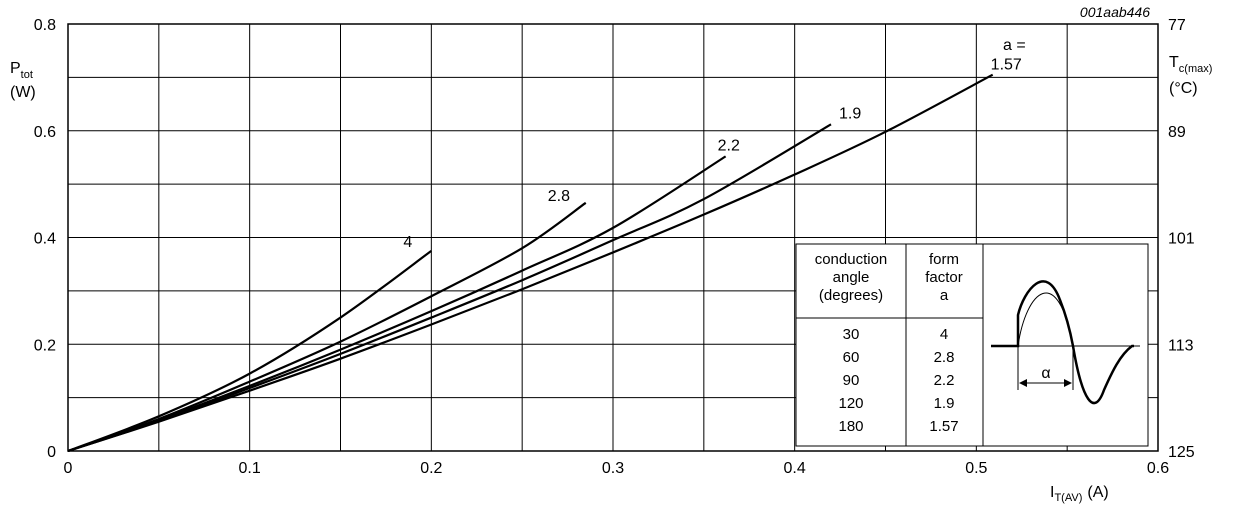  I want to click on inset-header-text: form, so click(944, 259).